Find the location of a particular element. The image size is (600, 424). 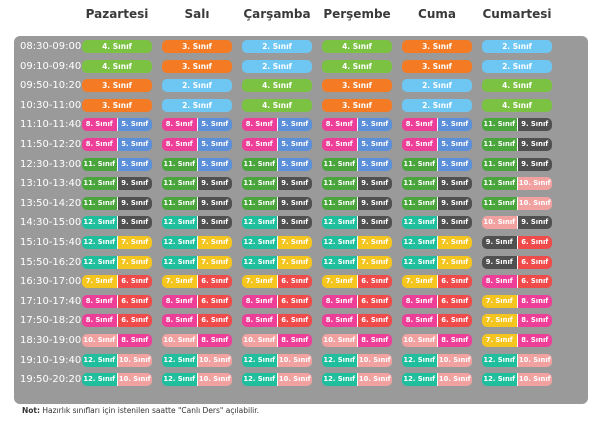

lesson-cell: 7. Sınıf 6. Sınıf is located at coordinates (437, 282).